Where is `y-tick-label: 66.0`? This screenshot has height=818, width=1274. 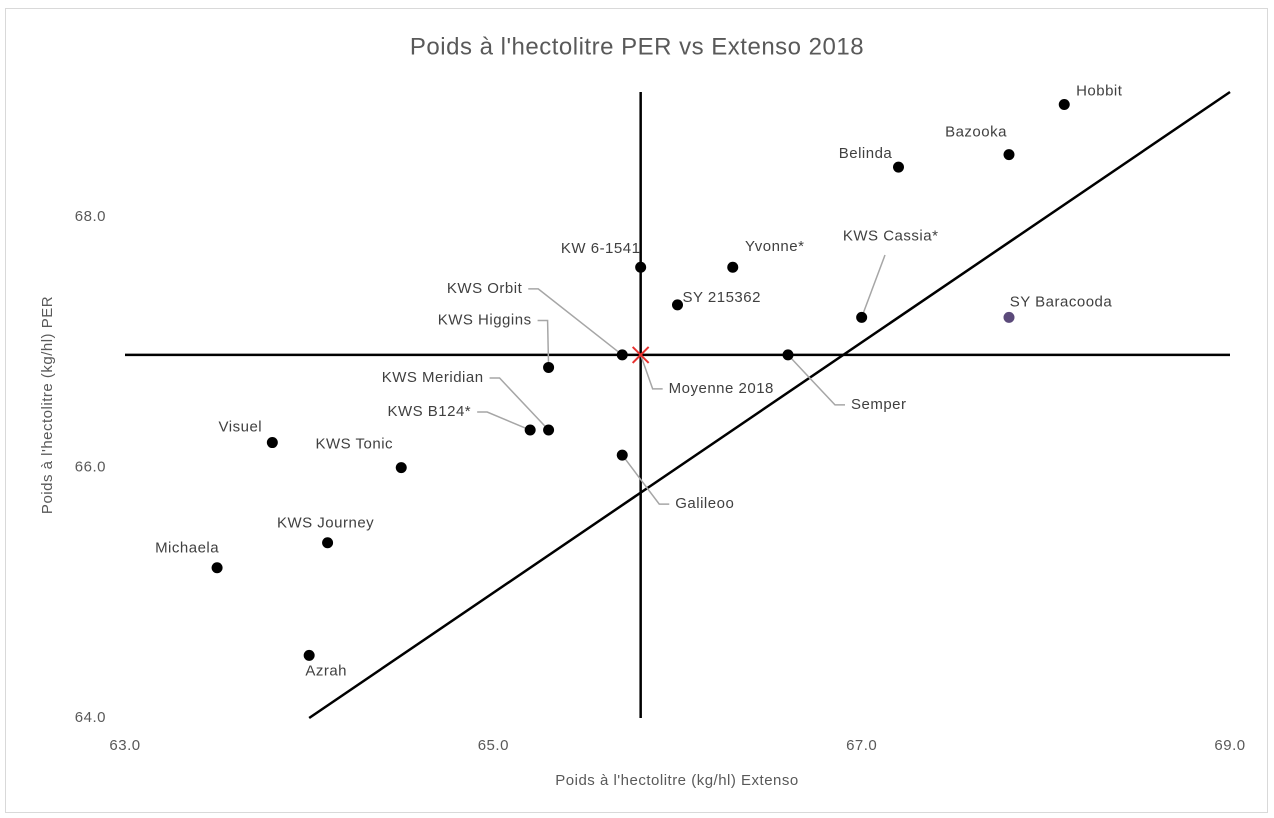
y-tick-label: 66.0 is located at coordinates (90, 467).